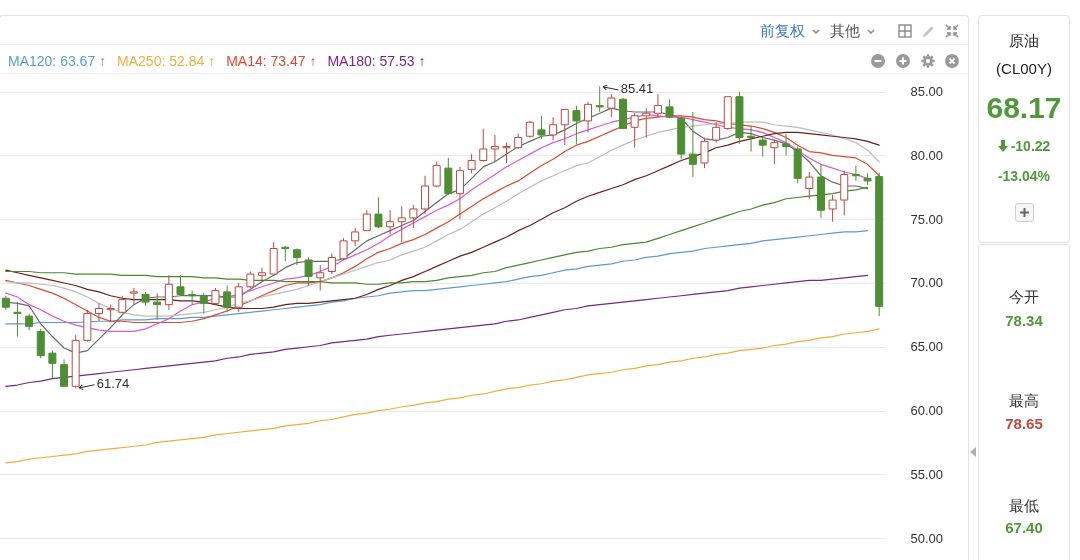 This screenshot has height=560, width=1080. I want to click on text: 前复权, so click(782, 31).